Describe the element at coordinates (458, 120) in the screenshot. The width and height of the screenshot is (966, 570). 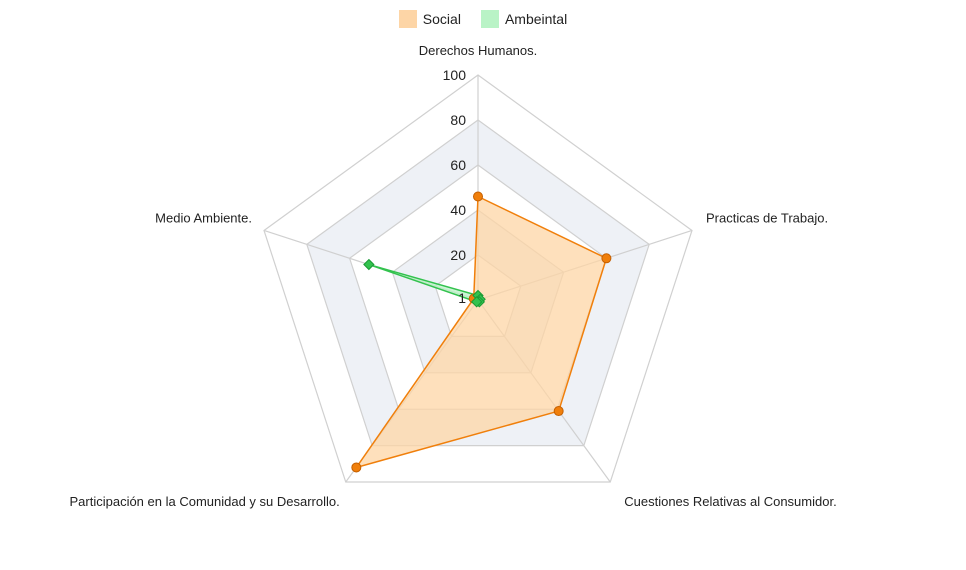
I see `tick-label: 80` at that location.